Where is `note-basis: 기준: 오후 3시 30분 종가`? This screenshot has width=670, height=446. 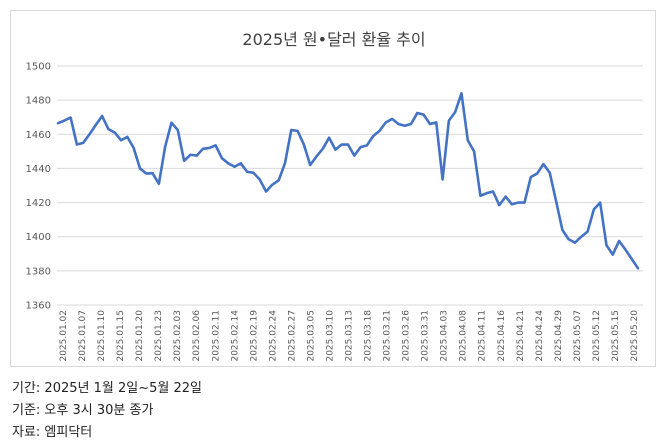 note-basis: 기준: 오후 3시 30분 종가 is located at coordinates (83, 410).